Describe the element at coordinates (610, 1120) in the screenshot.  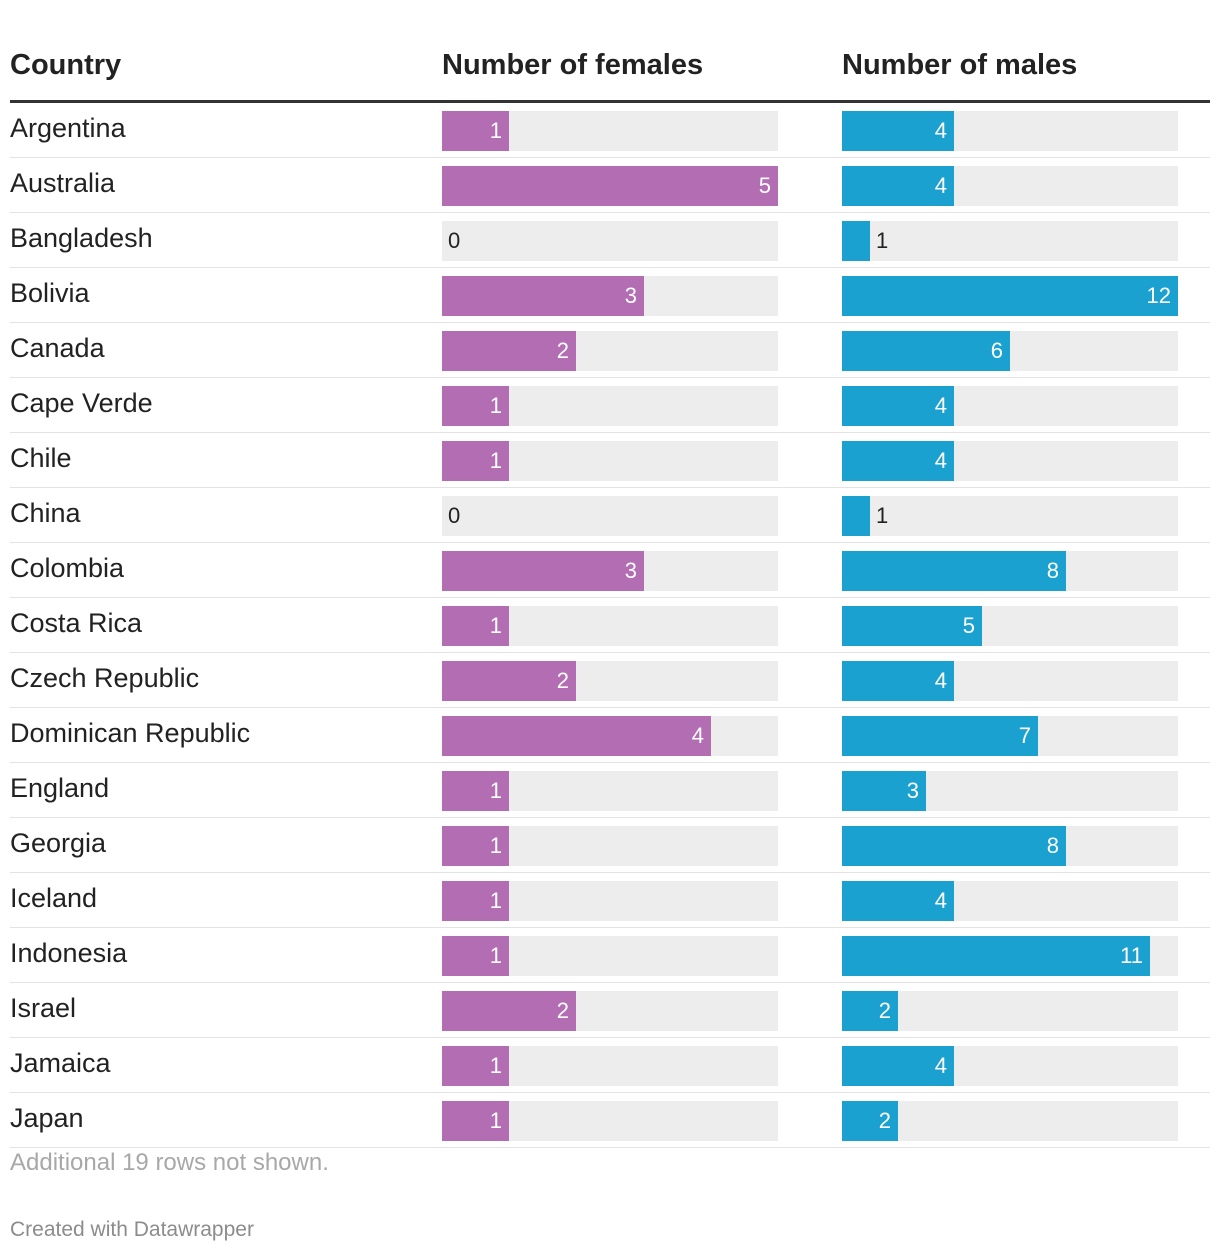
I see `table-row: Japan 1 2` at that location.